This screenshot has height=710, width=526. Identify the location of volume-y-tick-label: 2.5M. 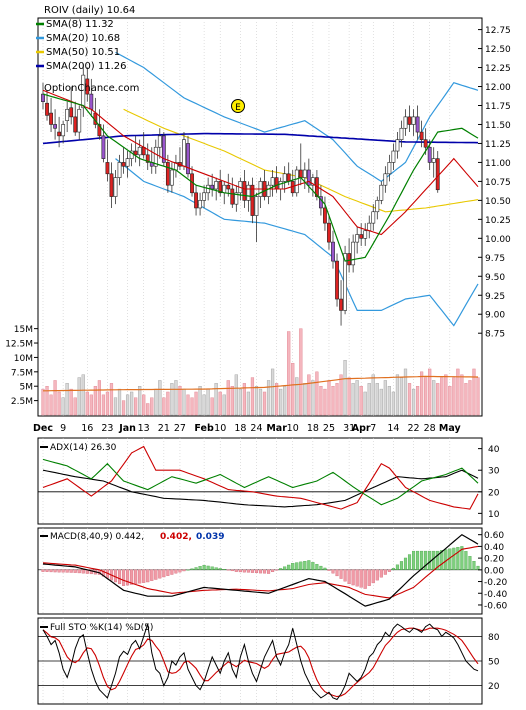
(22, 402).